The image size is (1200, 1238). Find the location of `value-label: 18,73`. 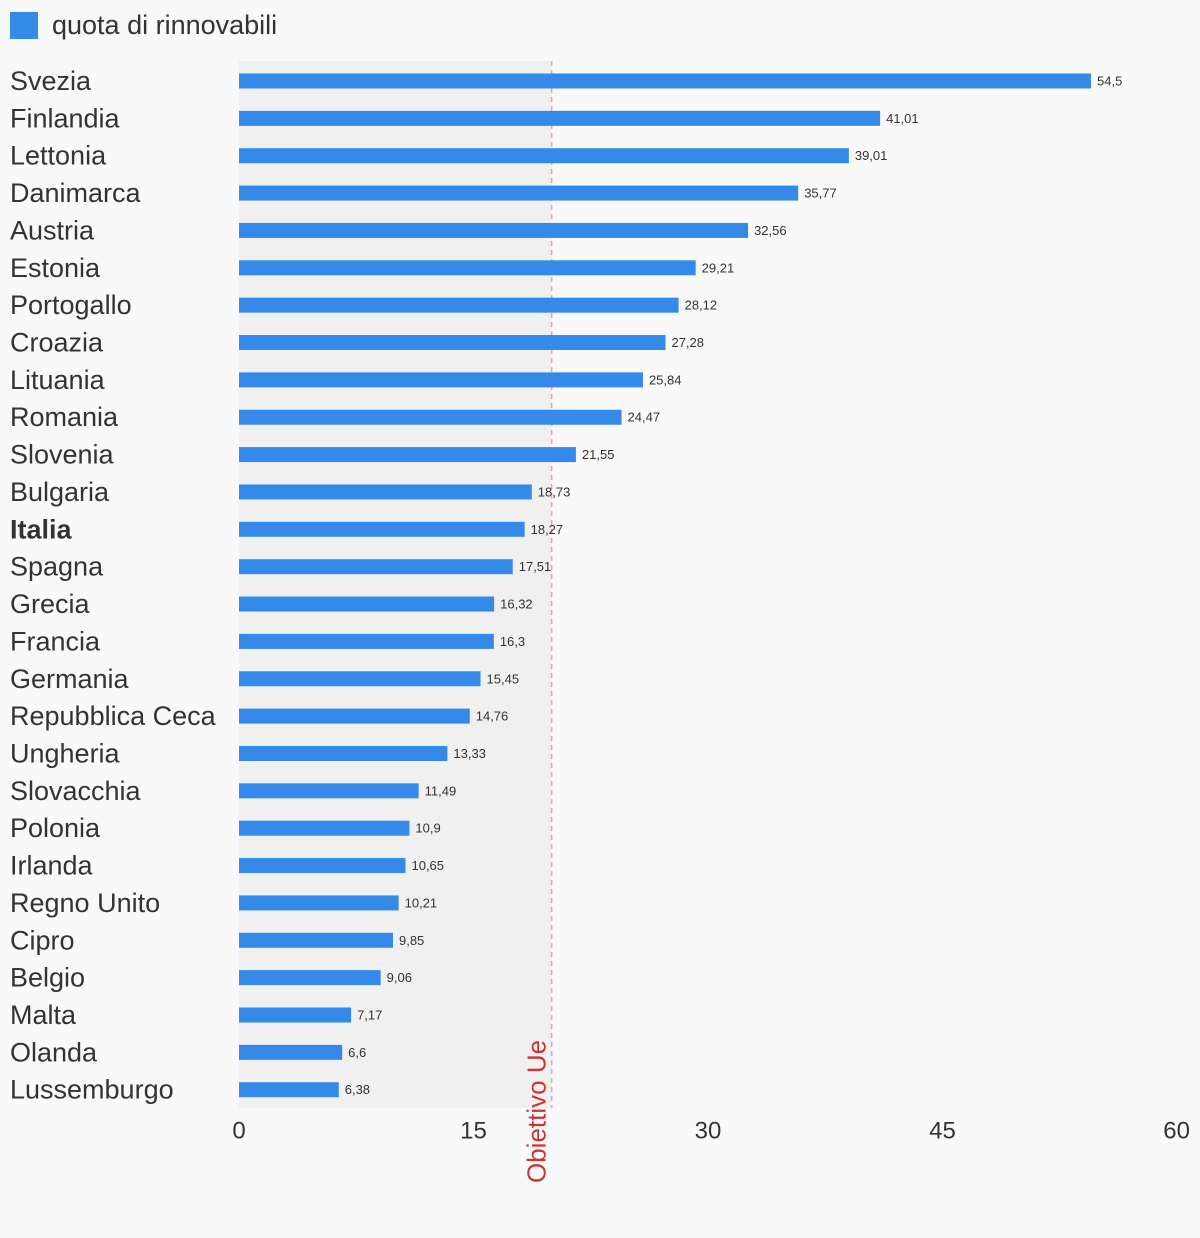

value-label: 18,73 is located at coordinates (554, 491).